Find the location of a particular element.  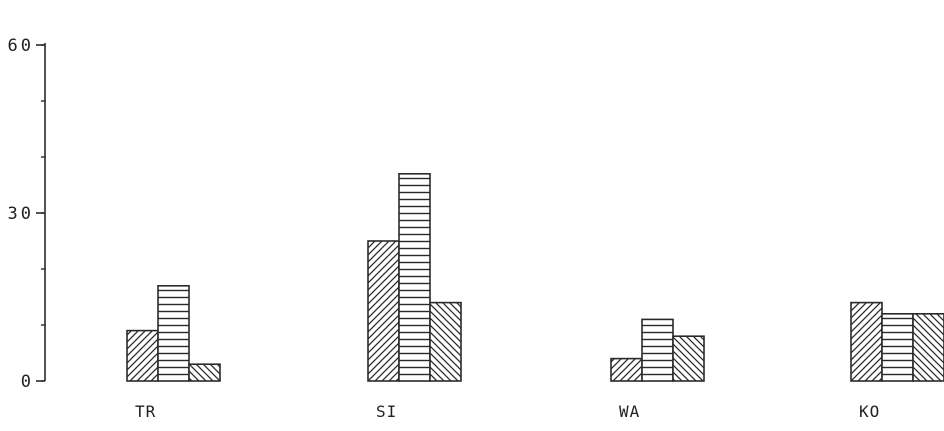

y-tick-label: 0 is located at coordinates (27, 382).